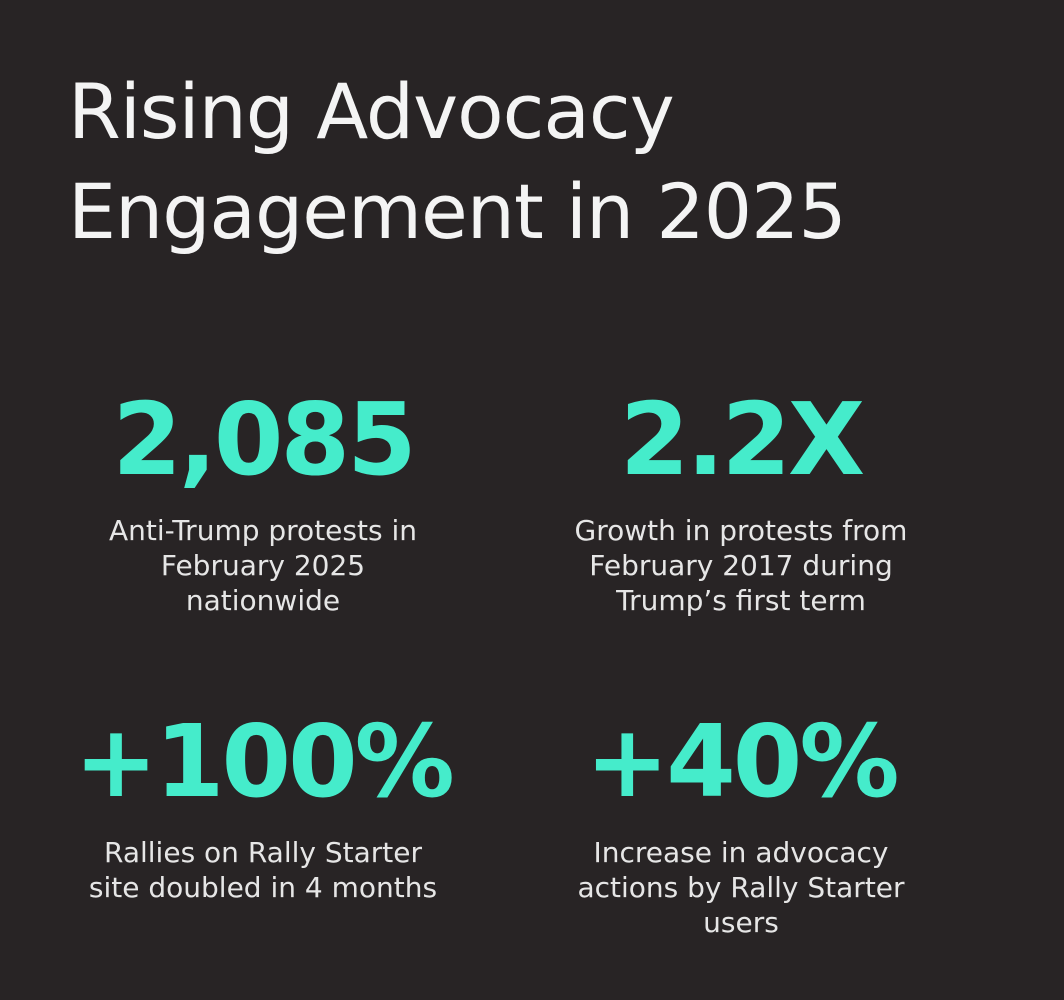  What do you see at coordinates (263, 530) in the screenshot?
I see `stat-description-line: Anti-Trump protests in` at bounding box center [263, 530].